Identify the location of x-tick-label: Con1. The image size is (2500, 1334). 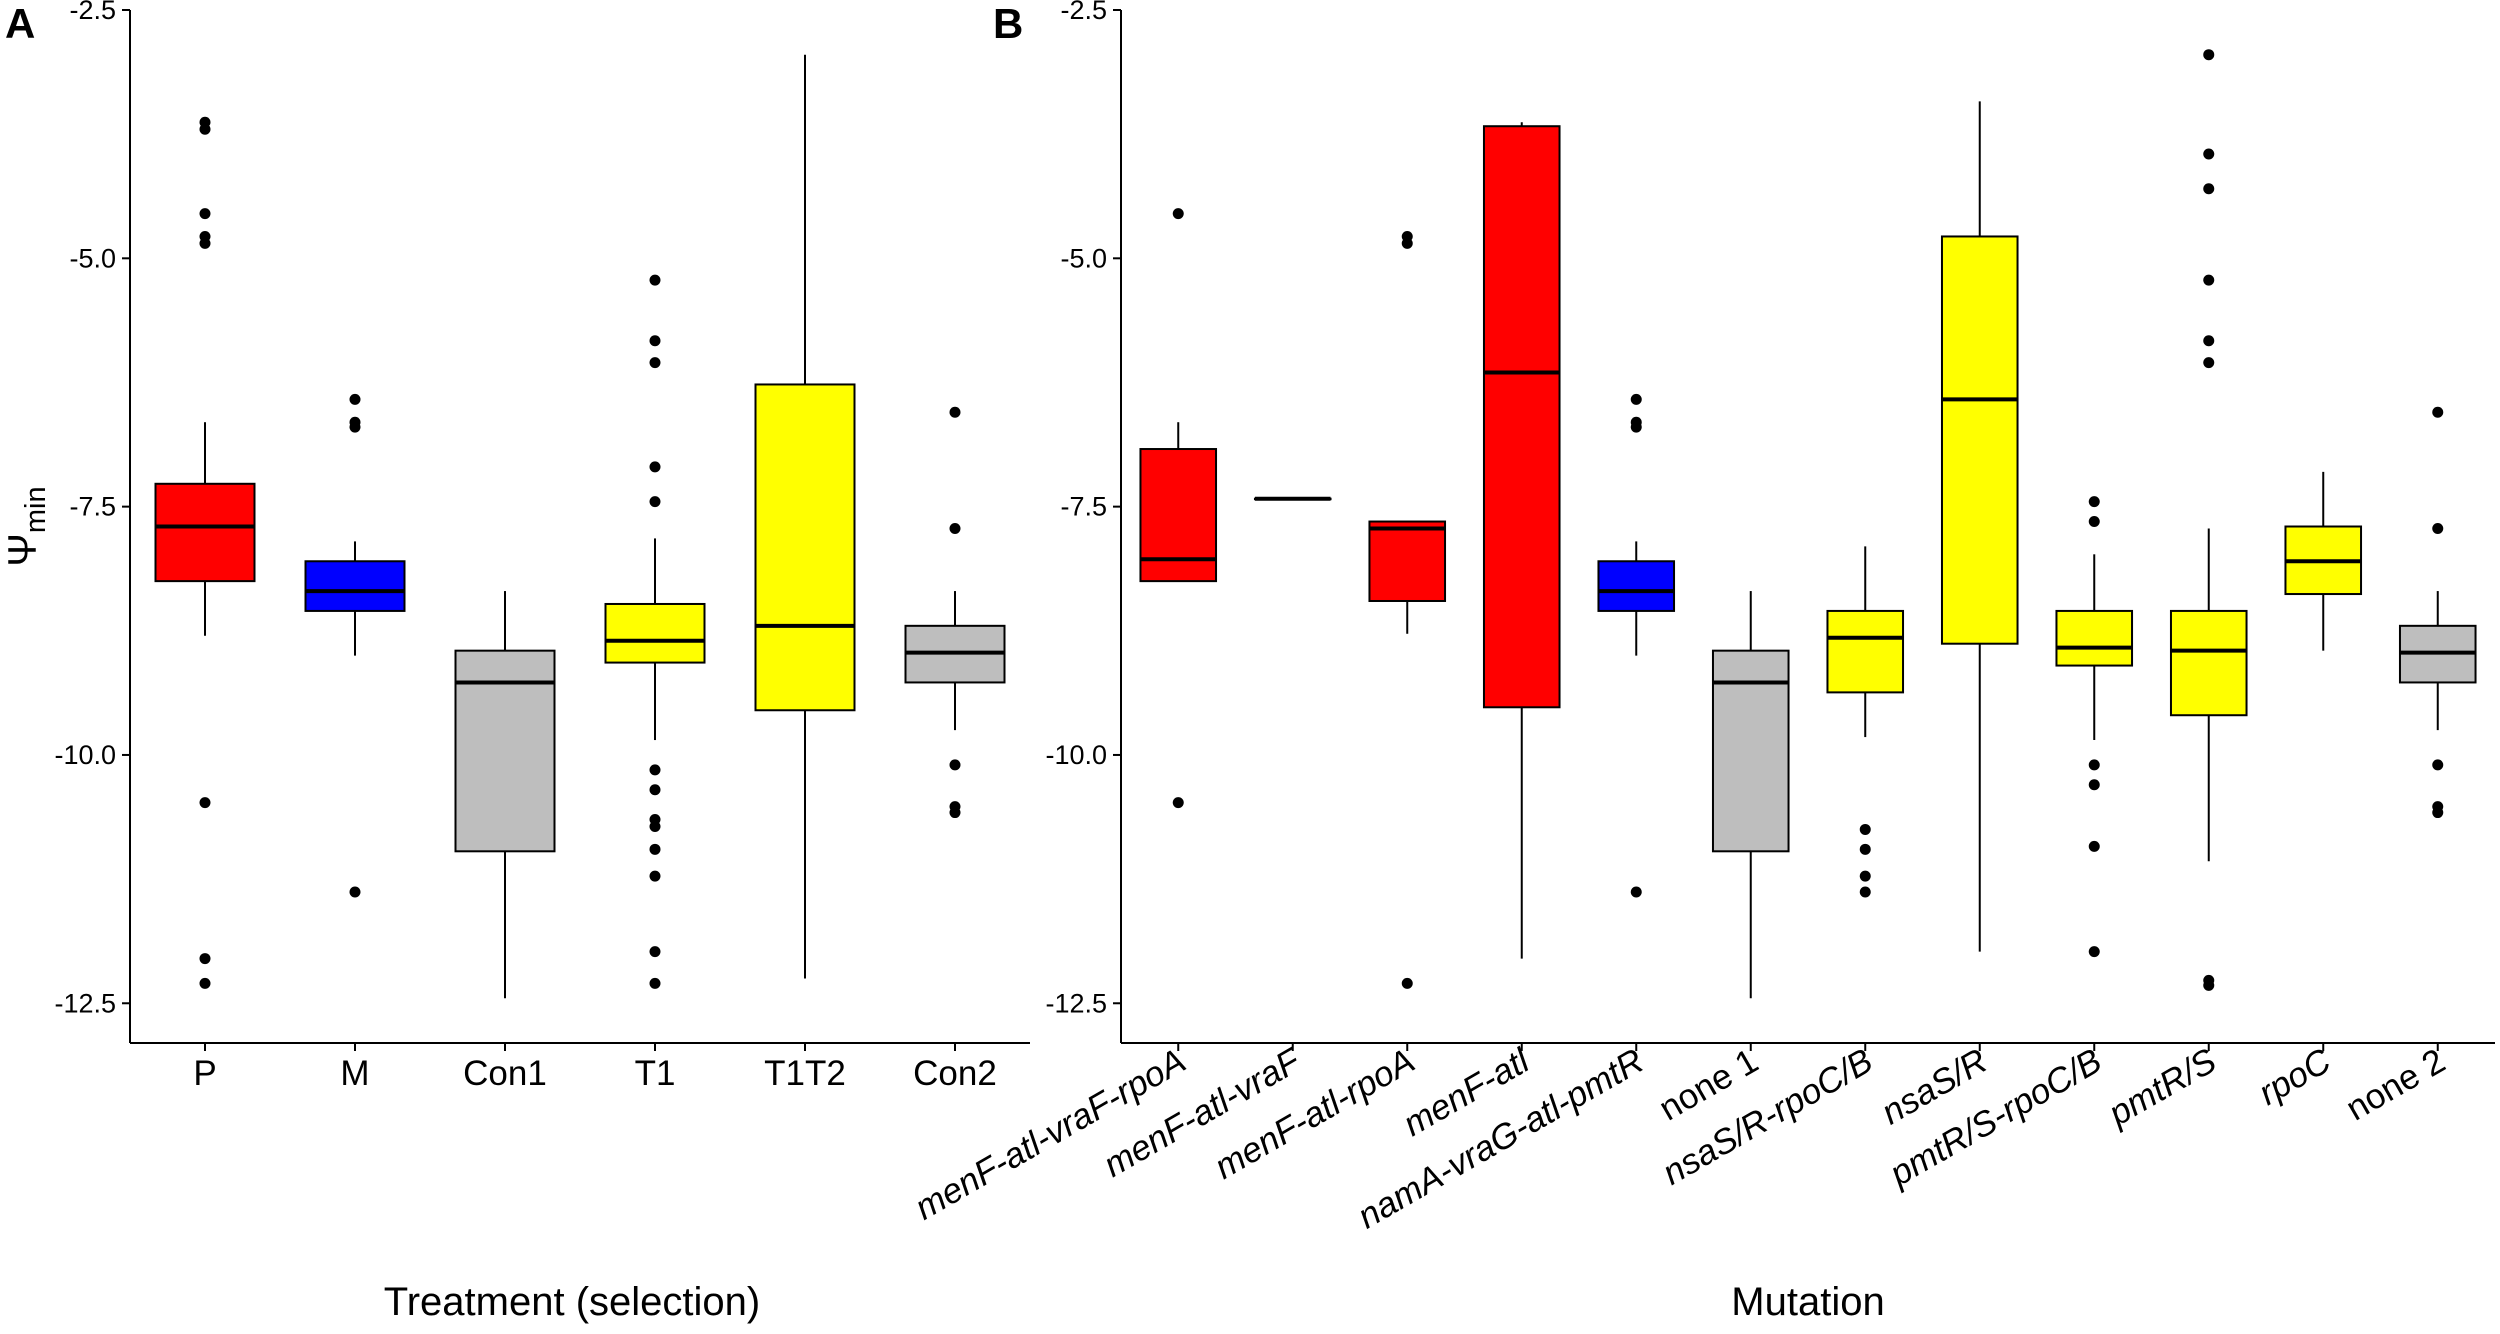
(505, 1073).